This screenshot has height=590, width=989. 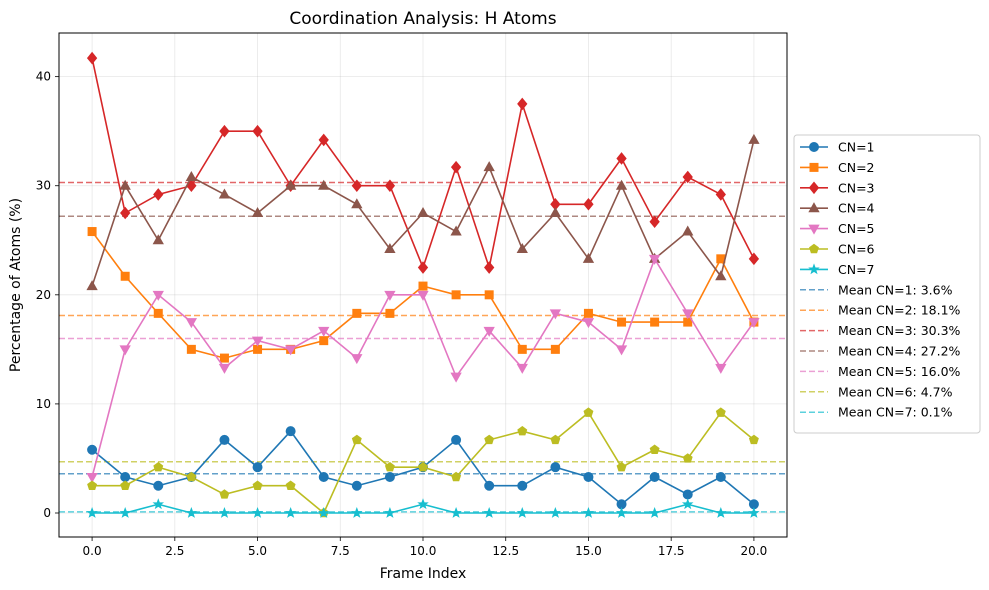 I want to click on x-tick-label: 7.5, so click(x=340, y=551).